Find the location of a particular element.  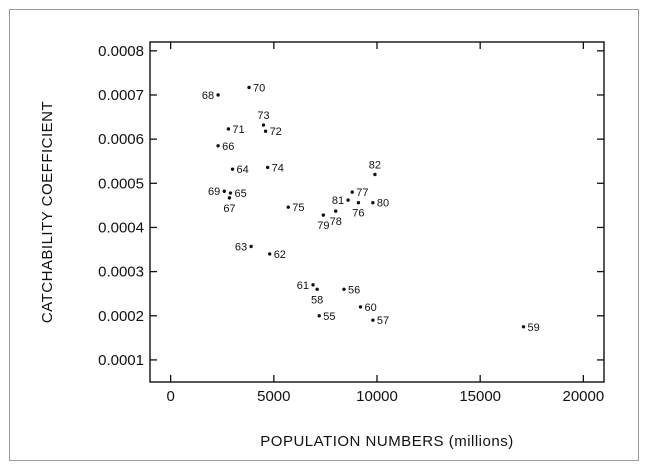

y-tick-label: 0.0001 is located at coordinates (121, 360).